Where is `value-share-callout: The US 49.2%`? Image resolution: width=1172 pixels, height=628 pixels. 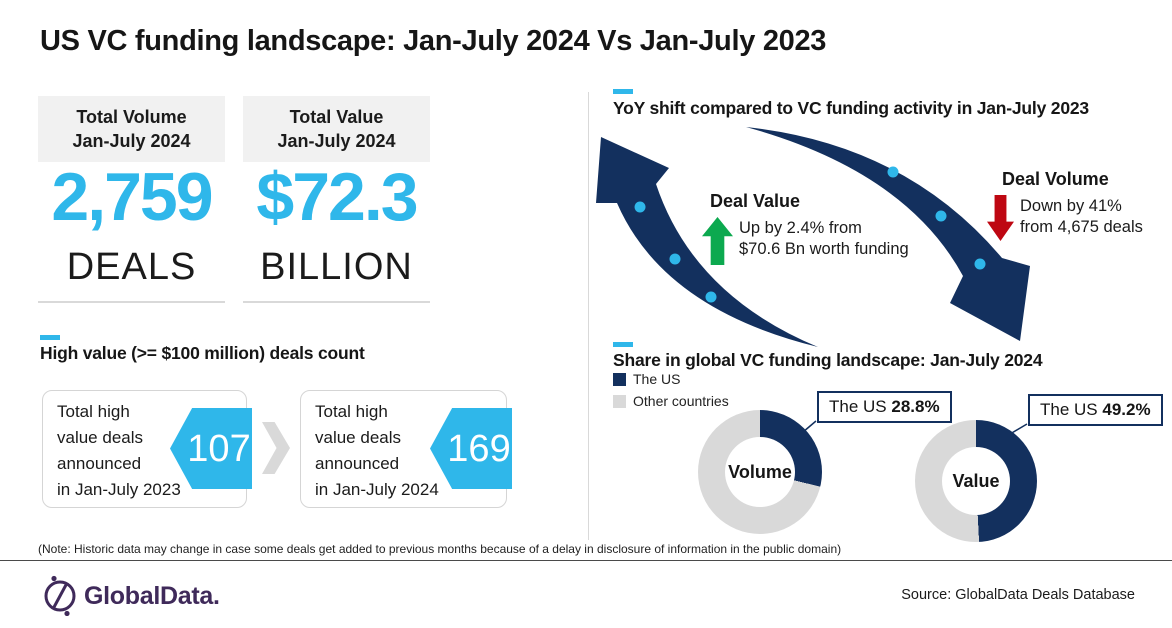
value-share-callout: The US 49.2% is located at coordinates (1095, 410).